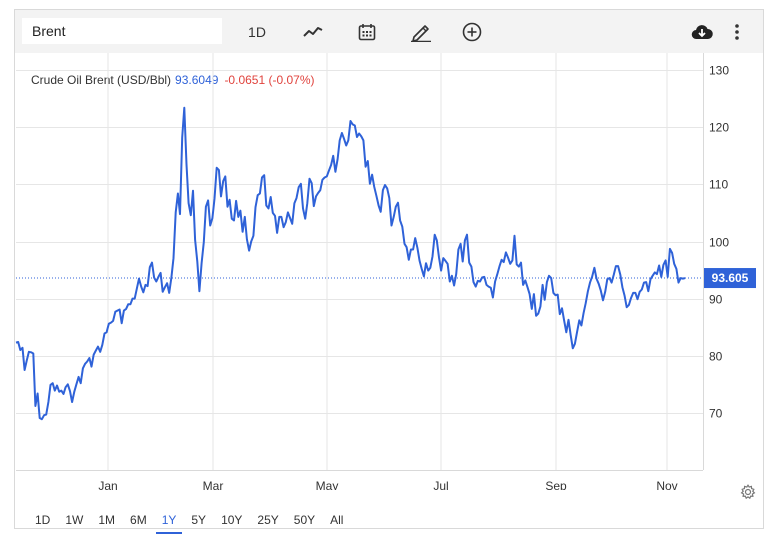 The width and height of the screenshot is (782, 542). I want to click on y-tick-label: 120, so click(719, 128).